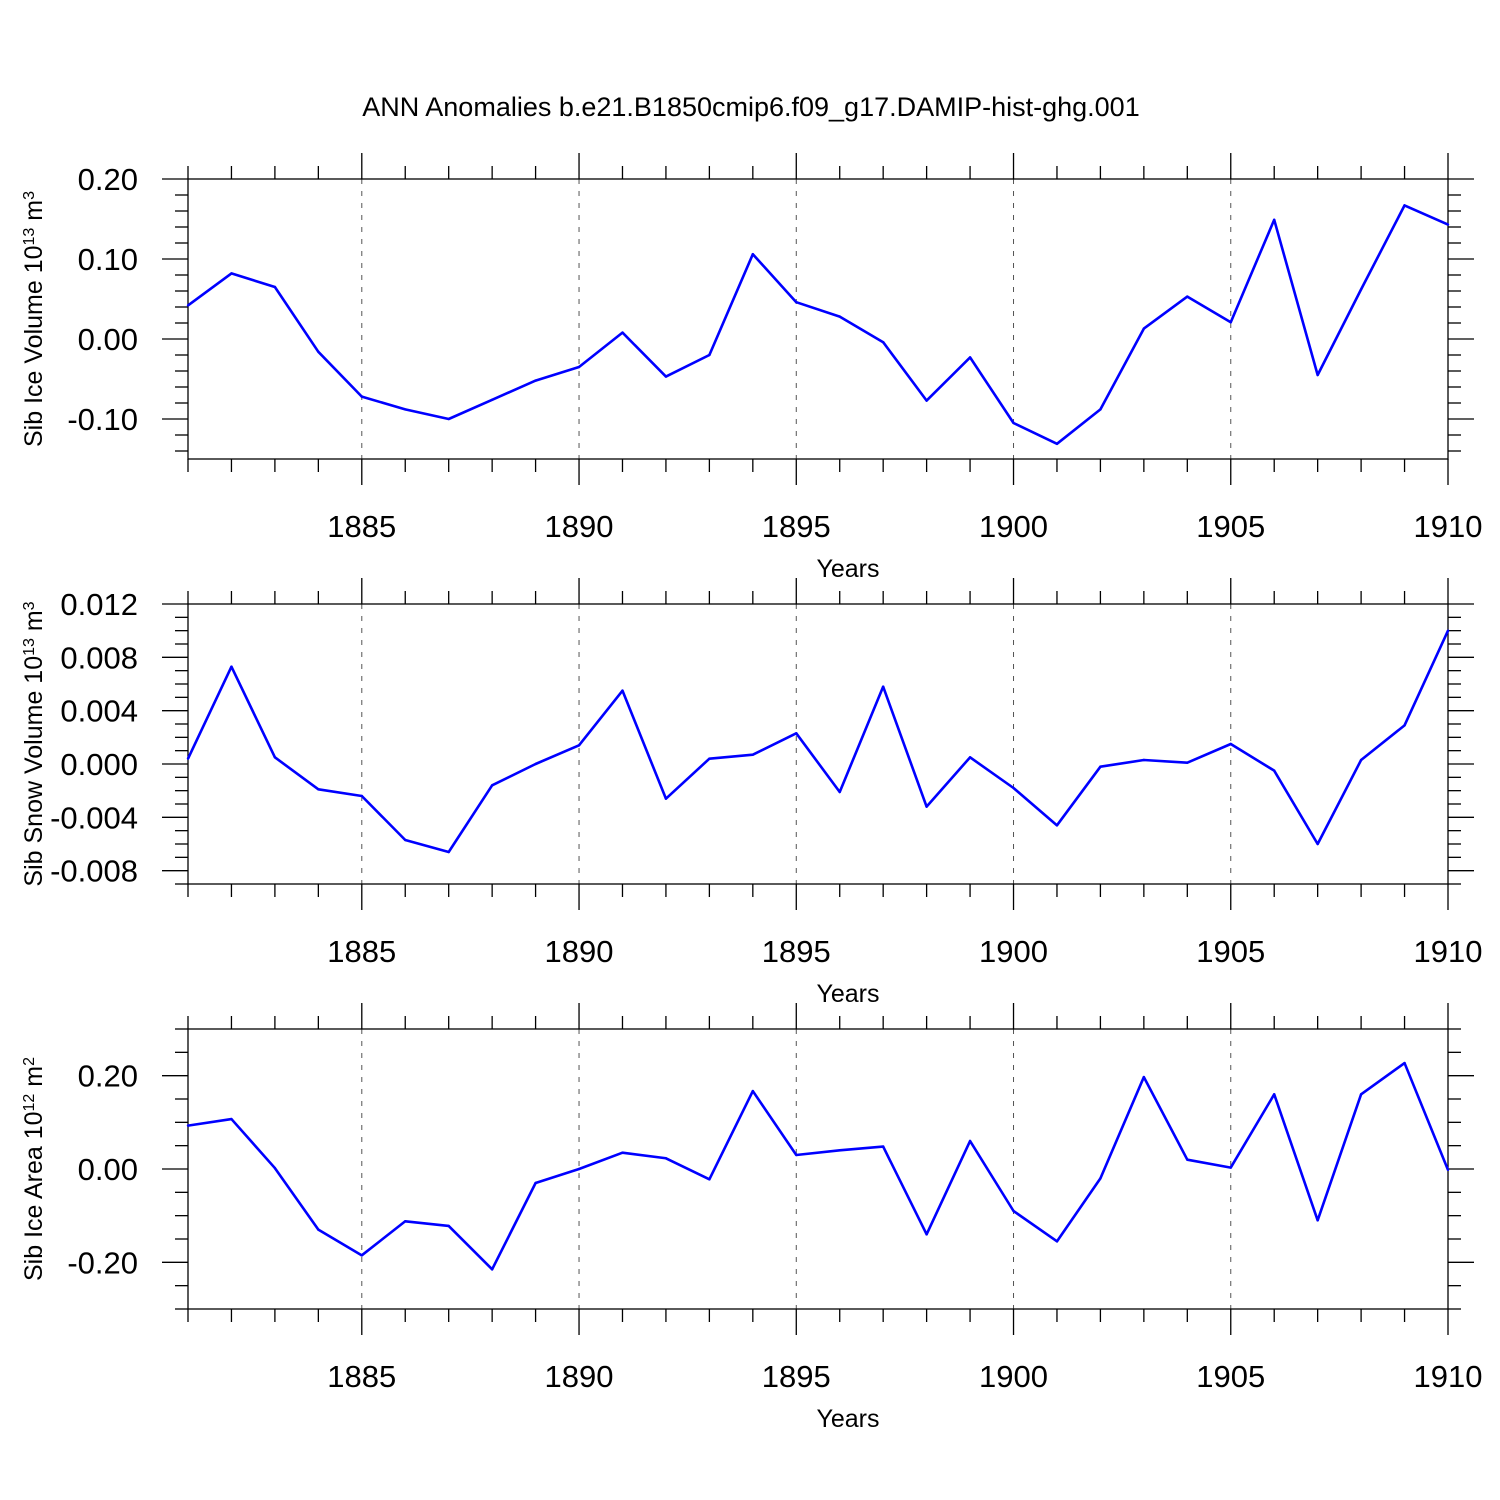  What do you see at coordinates (847, 1419) in the screenshot?
I see `ice-area-x-axis-title: Years` at bounding box center [847, 1419].